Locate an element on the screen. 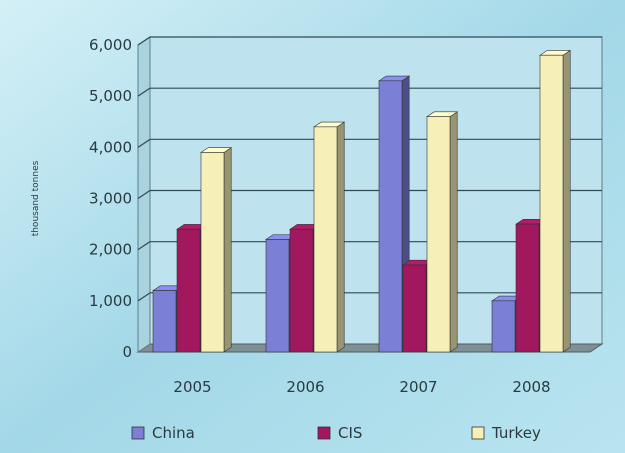  x-tick-label: 2005 is located at coordinates (192, 387).